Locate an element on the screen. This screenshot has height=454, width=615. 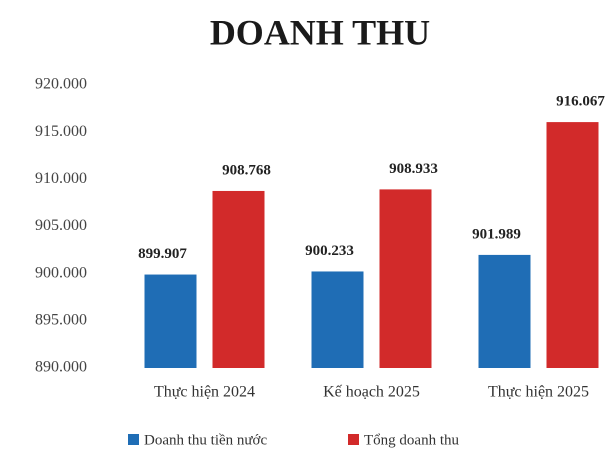
x-tick-label: Thực hiện 2024 is located at coordinates (204, 392).